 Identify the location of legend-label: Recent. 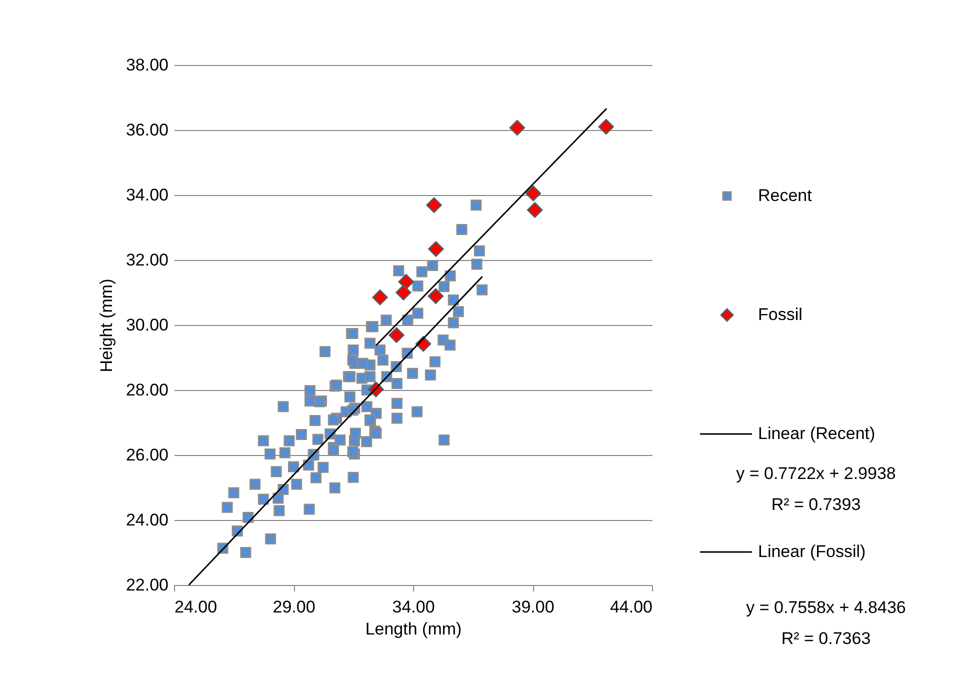
(785, 195).